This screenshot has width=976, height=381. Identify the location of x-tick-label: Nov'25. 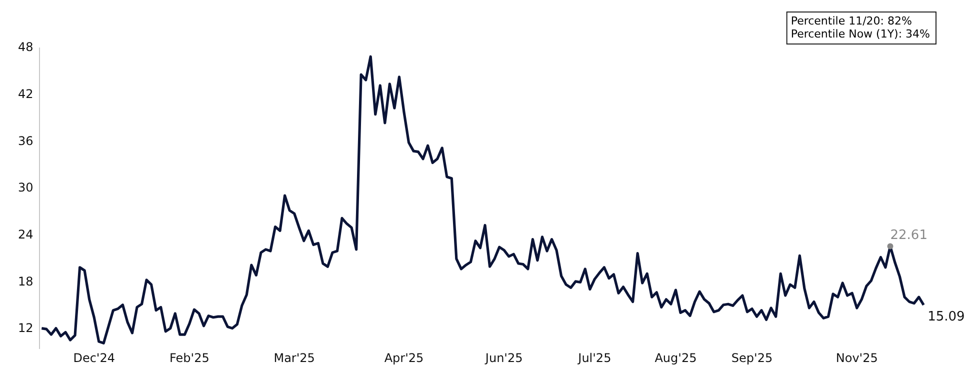
(857, 357).